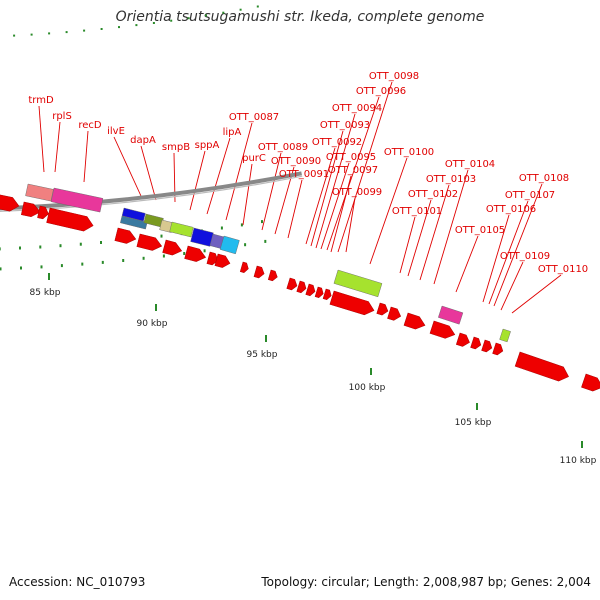 The height and width of the screenshot is (600, 600). Describe the element at coordinates (202, 237) in the screenshot. I see `purC-block-shape` at that location.